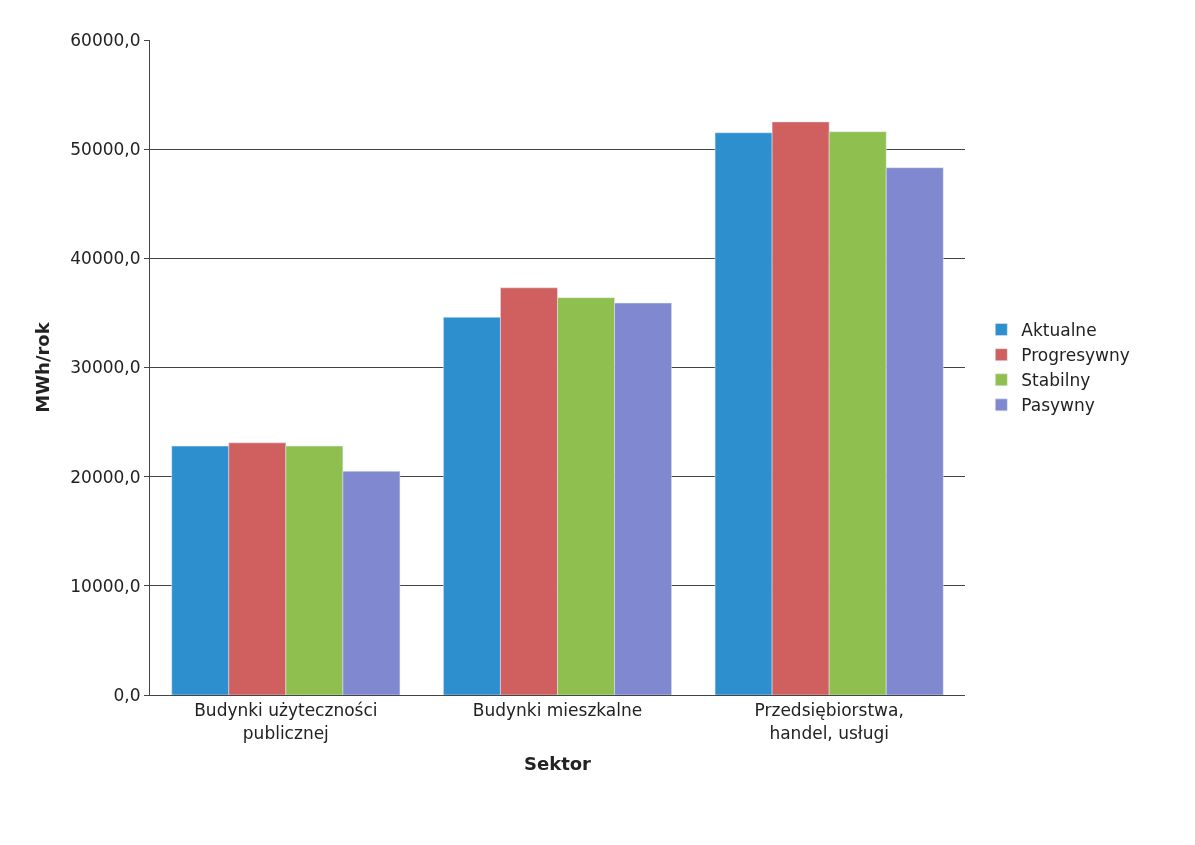  Describe the element at coordinates (829, 721) in the screenshot. I see `x-tick-label: Przedsiębiorstwa, handel, usługi` at that location.